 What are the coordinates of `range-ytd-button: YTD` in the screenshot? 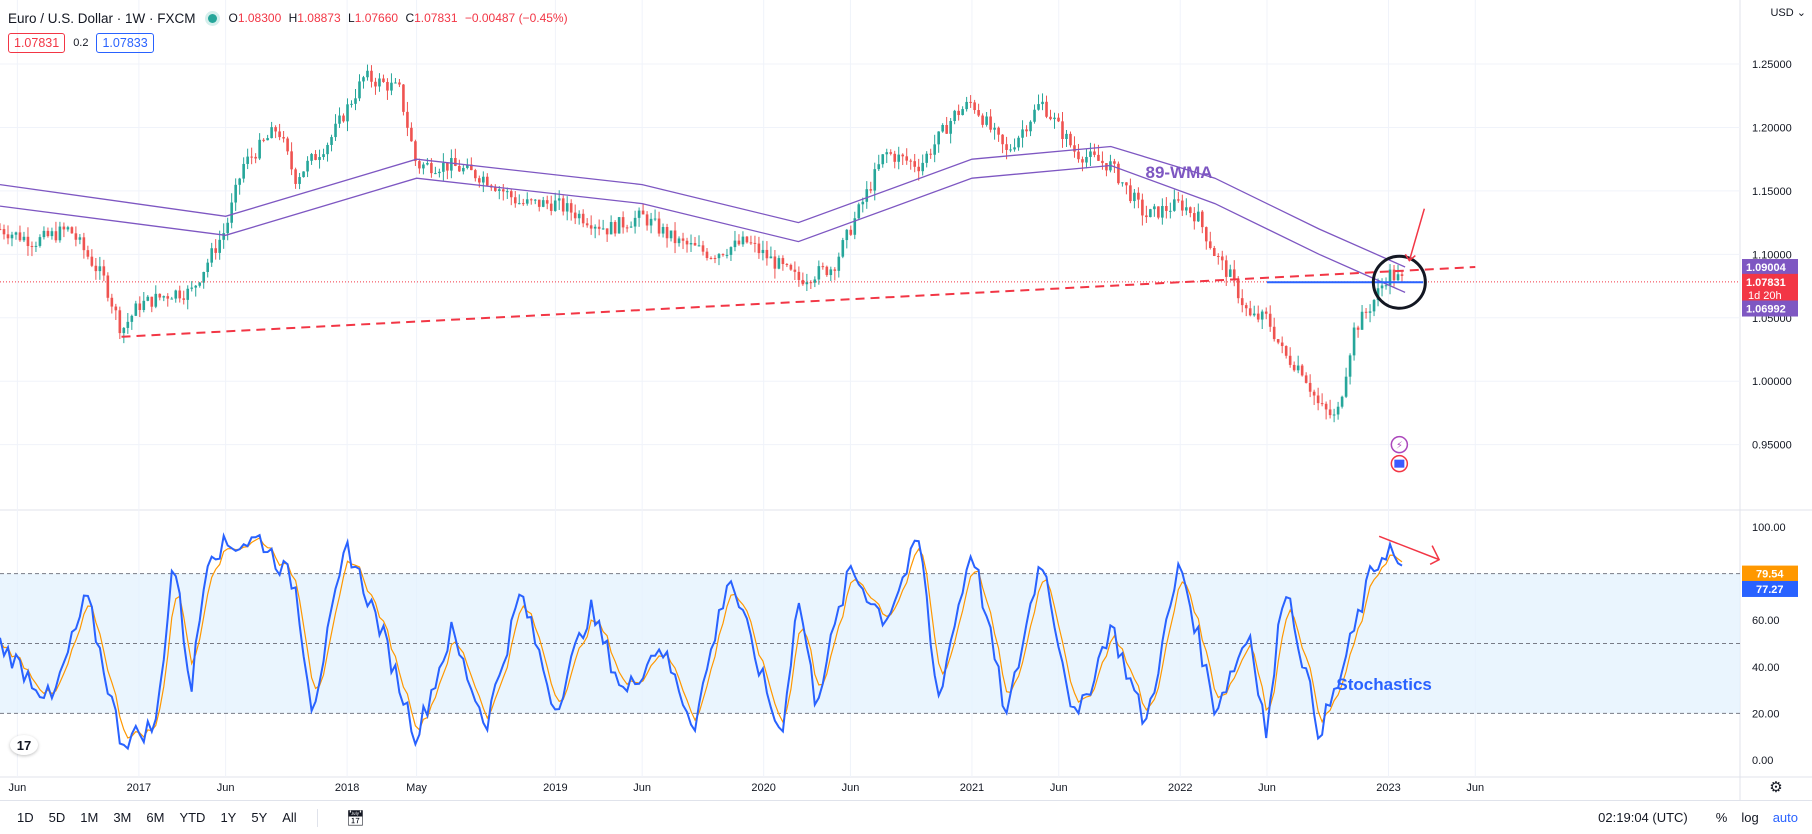 It's located at (192, 817).